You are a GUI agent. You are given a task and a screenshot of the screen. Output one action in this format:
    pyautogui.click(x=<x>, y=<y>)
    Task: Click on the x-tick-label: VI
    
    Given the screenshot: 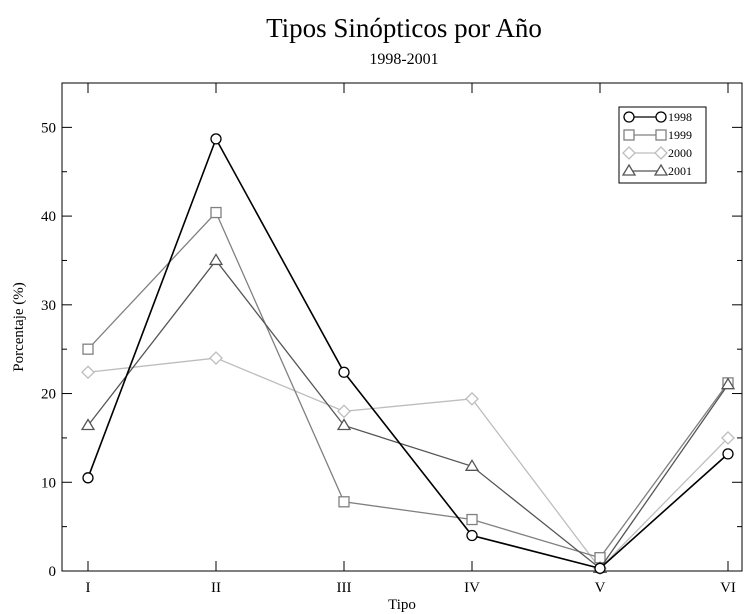 What is the action you would take?
    pyautogui.click(x=728, y=588)
    